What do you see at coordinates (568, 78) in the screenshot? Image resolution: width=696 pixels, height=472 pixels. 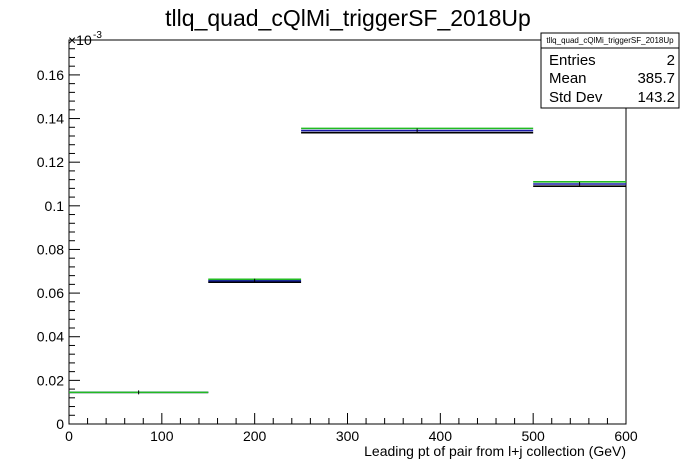 I see `stats-mean-label: Mean` at bounding box center [568, 78].